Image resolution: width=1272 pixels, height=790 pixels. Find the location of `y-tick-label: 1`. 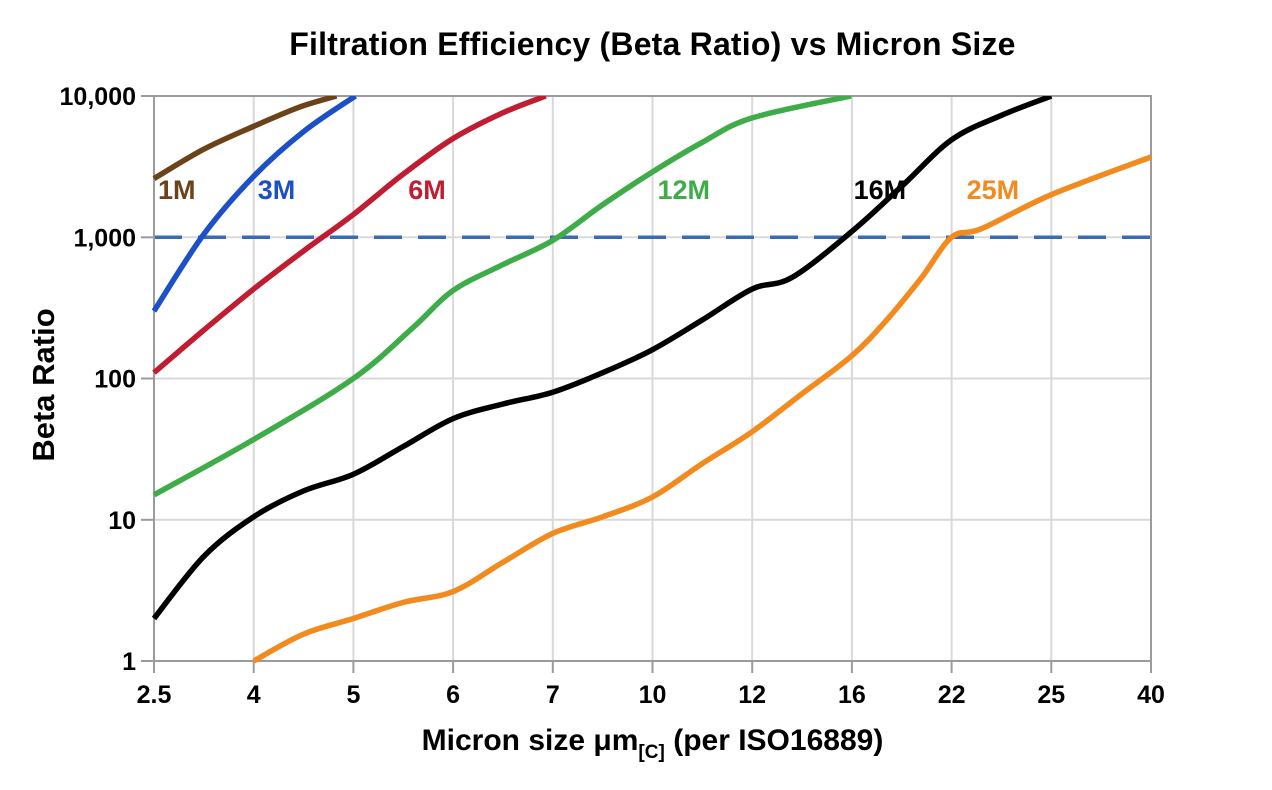

y-tick-label: 1 is located at coordinates (129, 662).